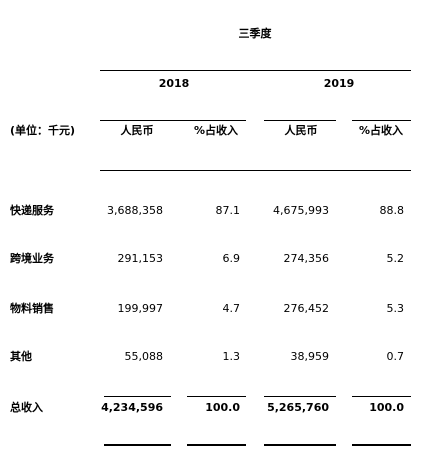  Describe the element at coordinates (137, 396) in the screenshot. I see `total-top-rule-2018-amount` at that location.